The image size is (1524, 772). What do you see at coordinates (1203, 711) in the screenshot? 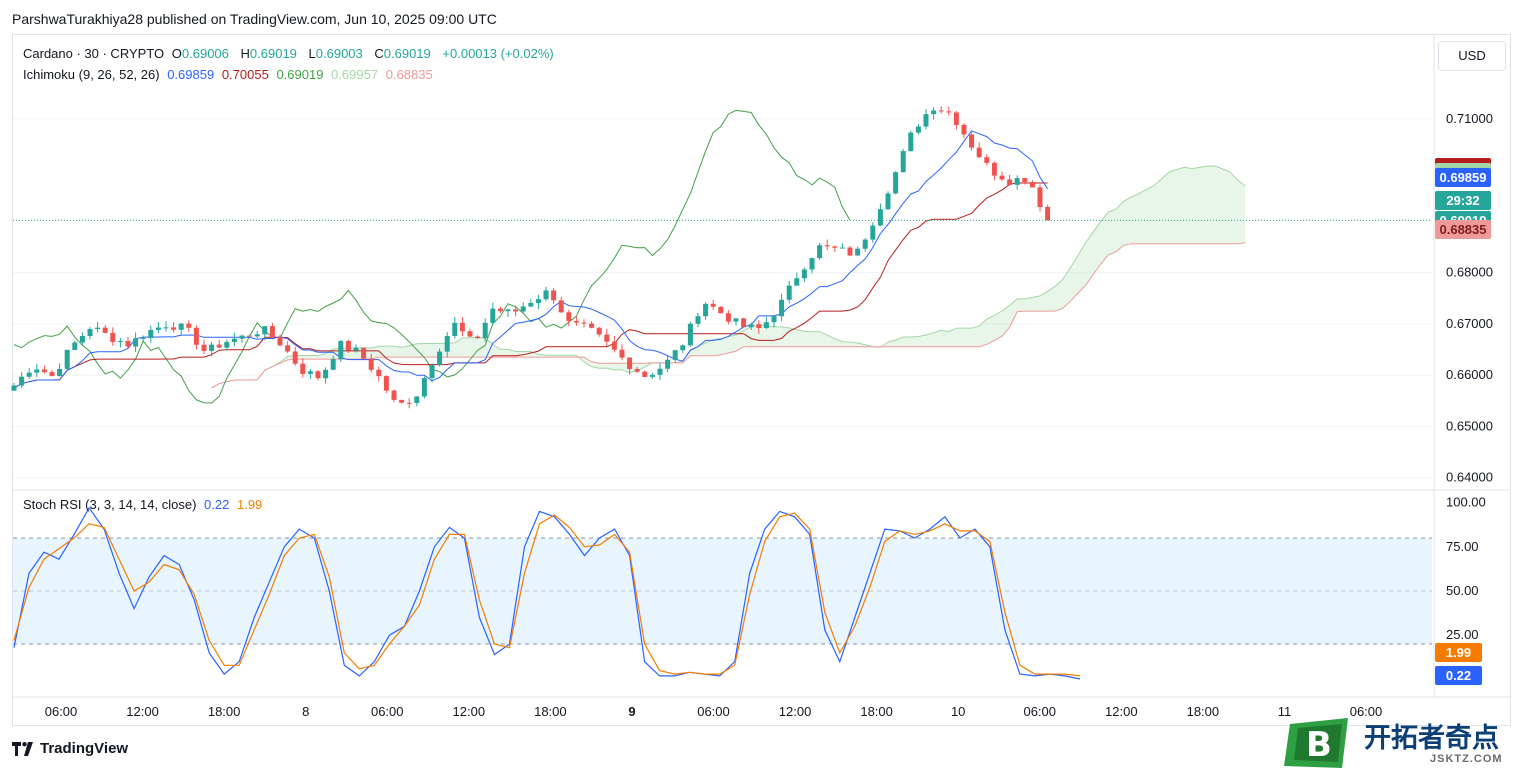
I see `time-axis-label: 18:00` at bounding box center [1203, 711].